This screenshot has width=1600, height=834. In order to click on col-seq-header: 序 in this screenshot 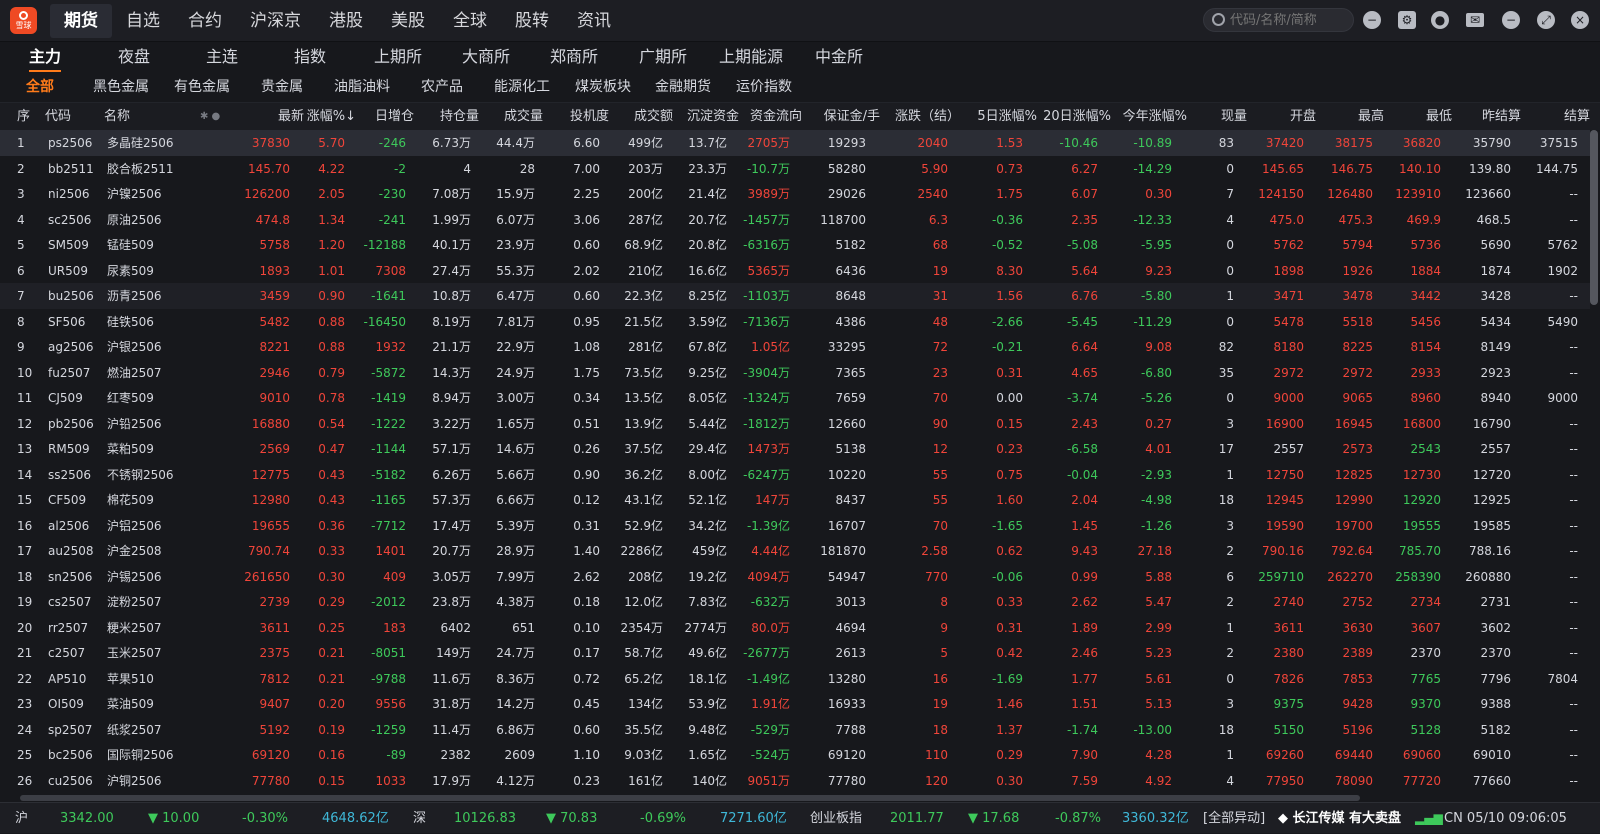, I will do `click(24, 116)`.